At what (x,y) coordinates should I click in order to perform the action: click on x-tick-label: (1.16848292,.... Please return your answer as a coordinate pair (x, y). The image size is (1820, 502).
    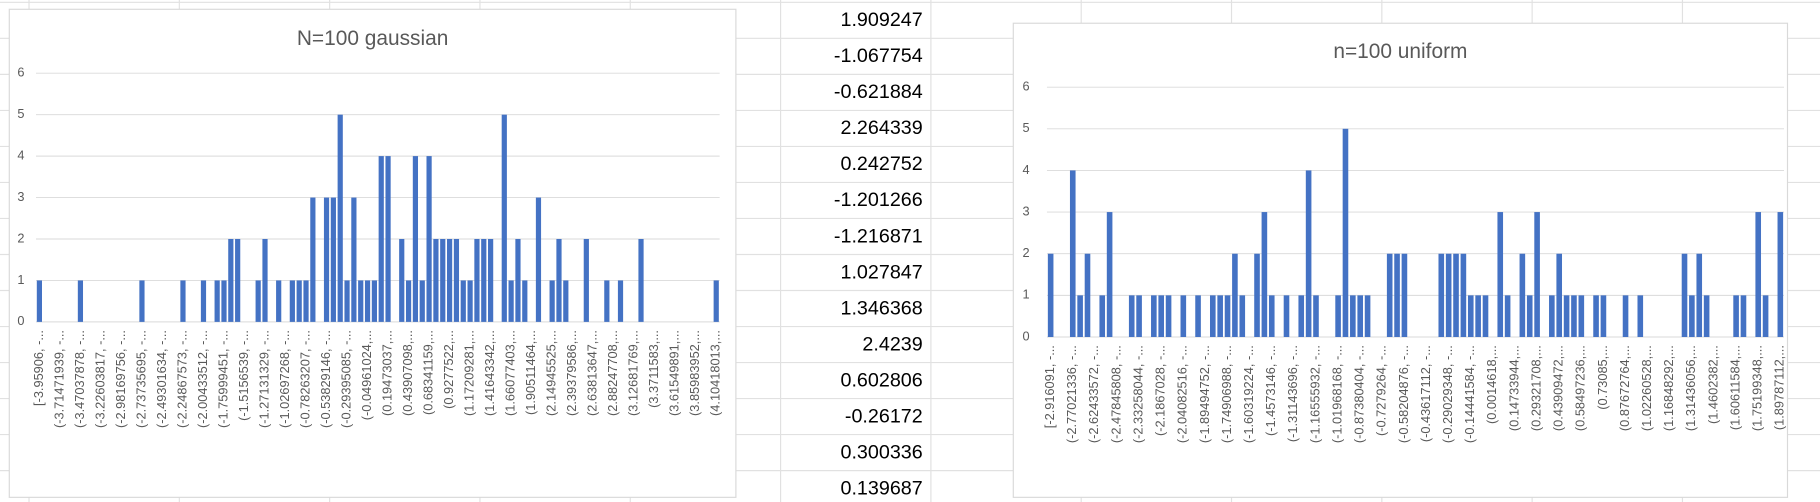
    Looking at the image, I should click on (1668, 388).